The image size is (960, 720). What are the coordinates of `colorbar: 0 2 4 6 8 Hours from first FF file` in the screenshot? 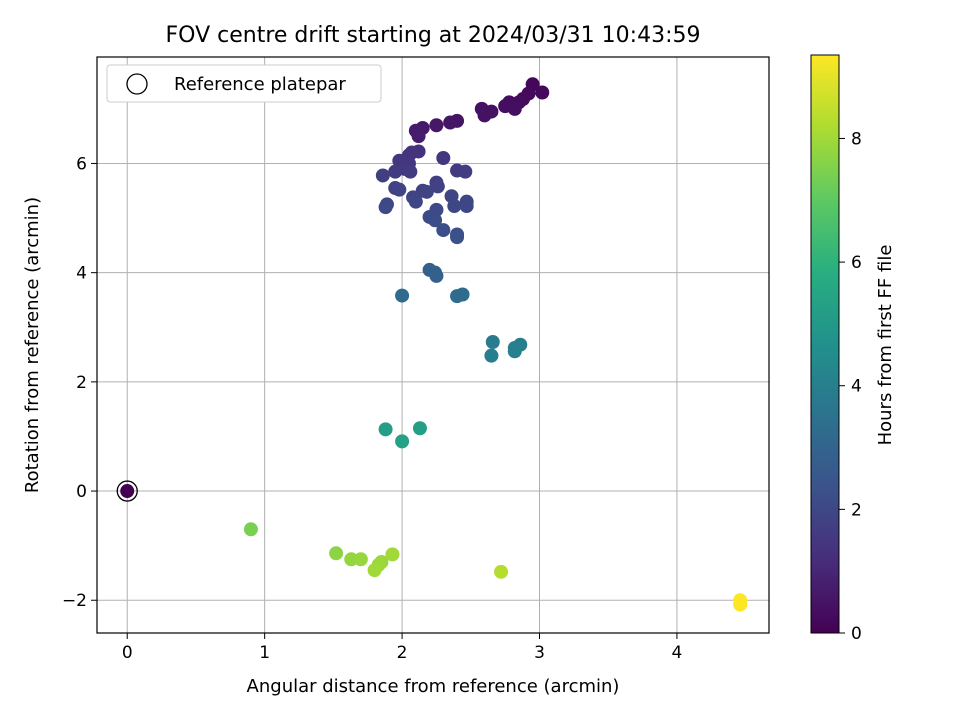 It's located at (853, 349).